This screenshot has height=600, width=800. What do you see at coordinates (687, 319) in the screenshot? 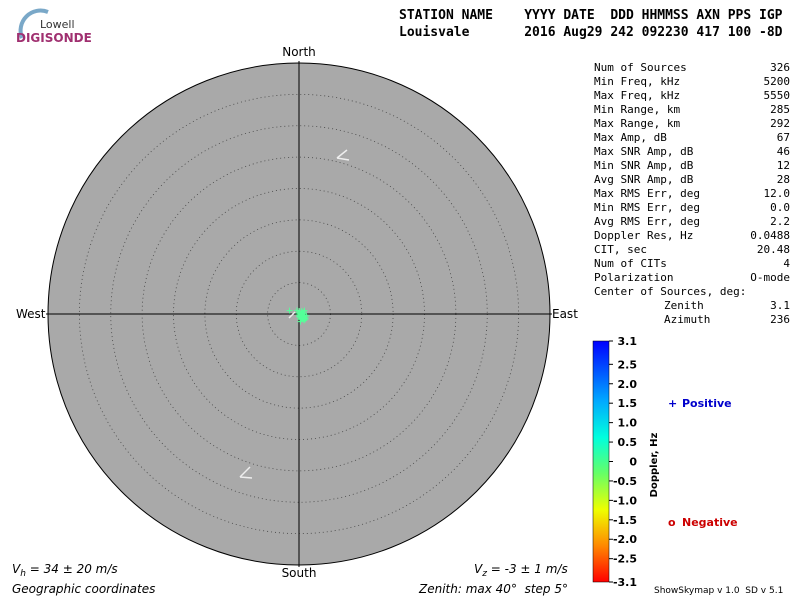
I see `center-label: Azimuth` at bounding box center [687, 319].